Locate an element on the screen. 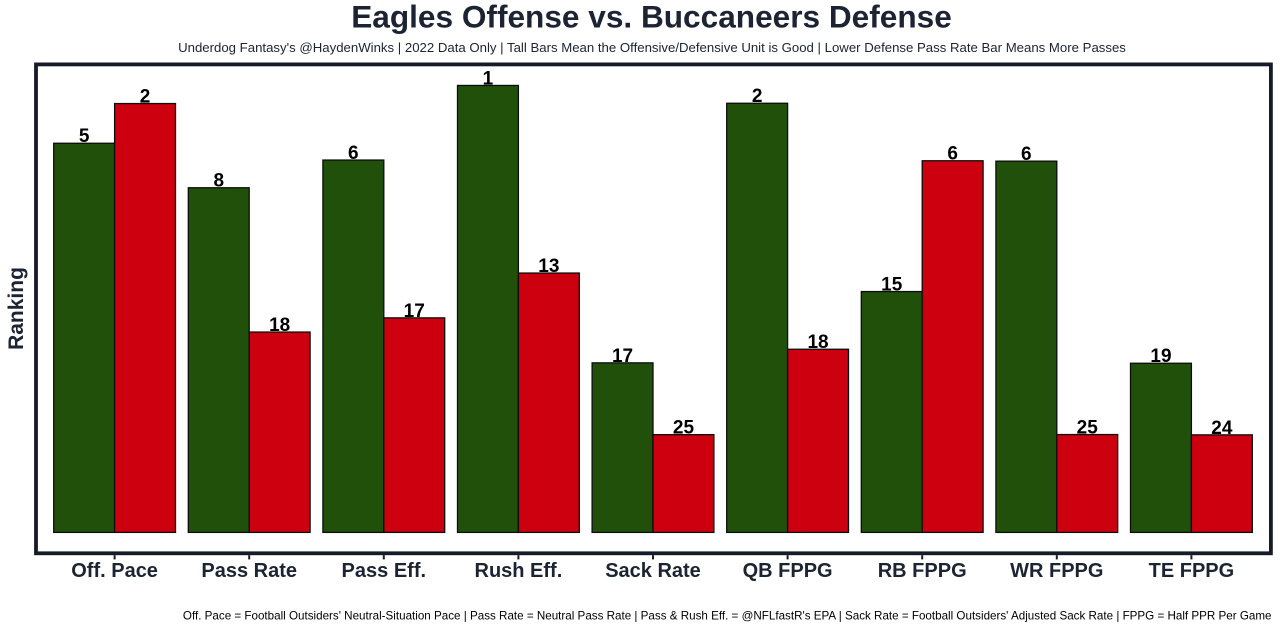 The image size is (1280, 629). svg-text:Eagles Offense vs. Buccaneers: Eagles Offense vs. Buccaneers Defense is located at coordinates (651, 17).